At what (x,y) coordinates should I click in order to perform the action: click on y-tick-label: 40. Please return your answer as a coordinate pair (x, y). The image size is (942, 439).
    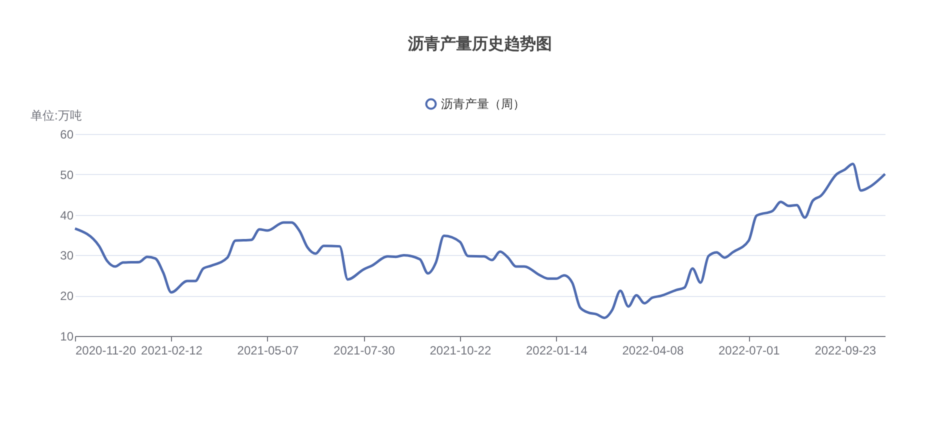
    Looking at the image, I should click on (67, 215).